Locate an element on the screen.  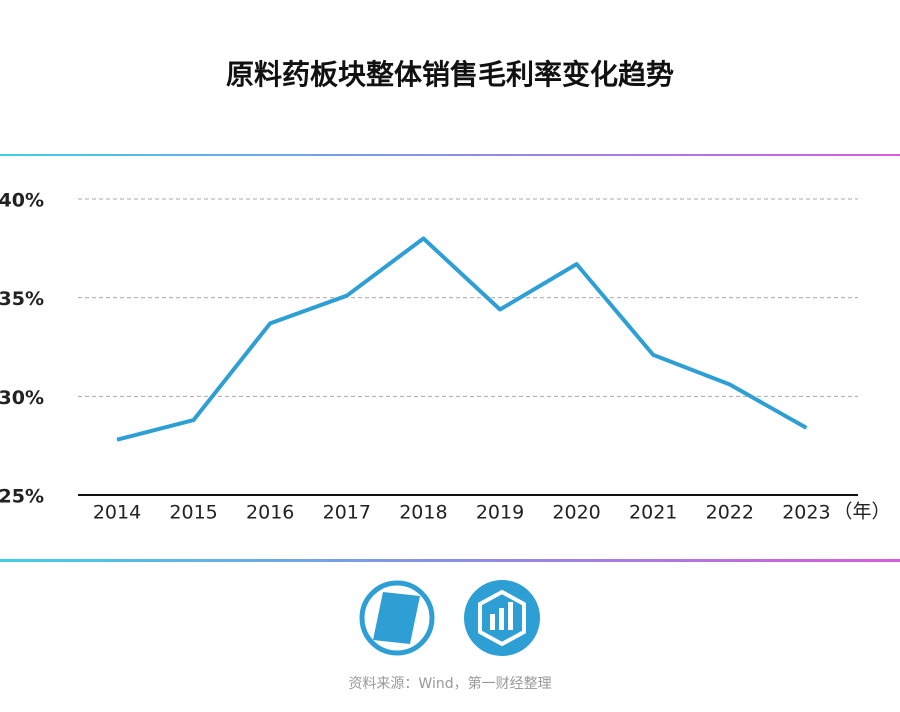
x-tick-label: 2021 is located at coordinates (653, 513).